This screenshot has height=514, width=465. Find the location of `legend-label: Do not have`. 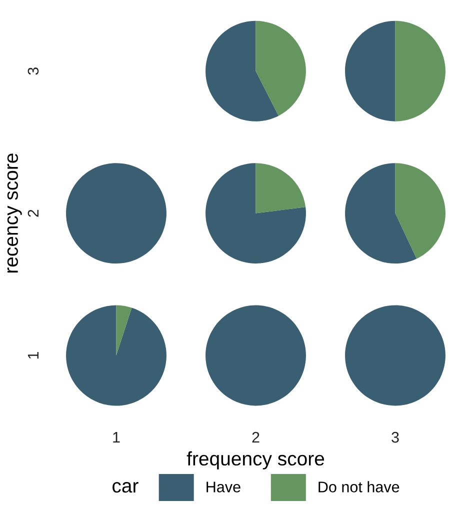

legend-label: Do not have is located at coordinates (359, 486).